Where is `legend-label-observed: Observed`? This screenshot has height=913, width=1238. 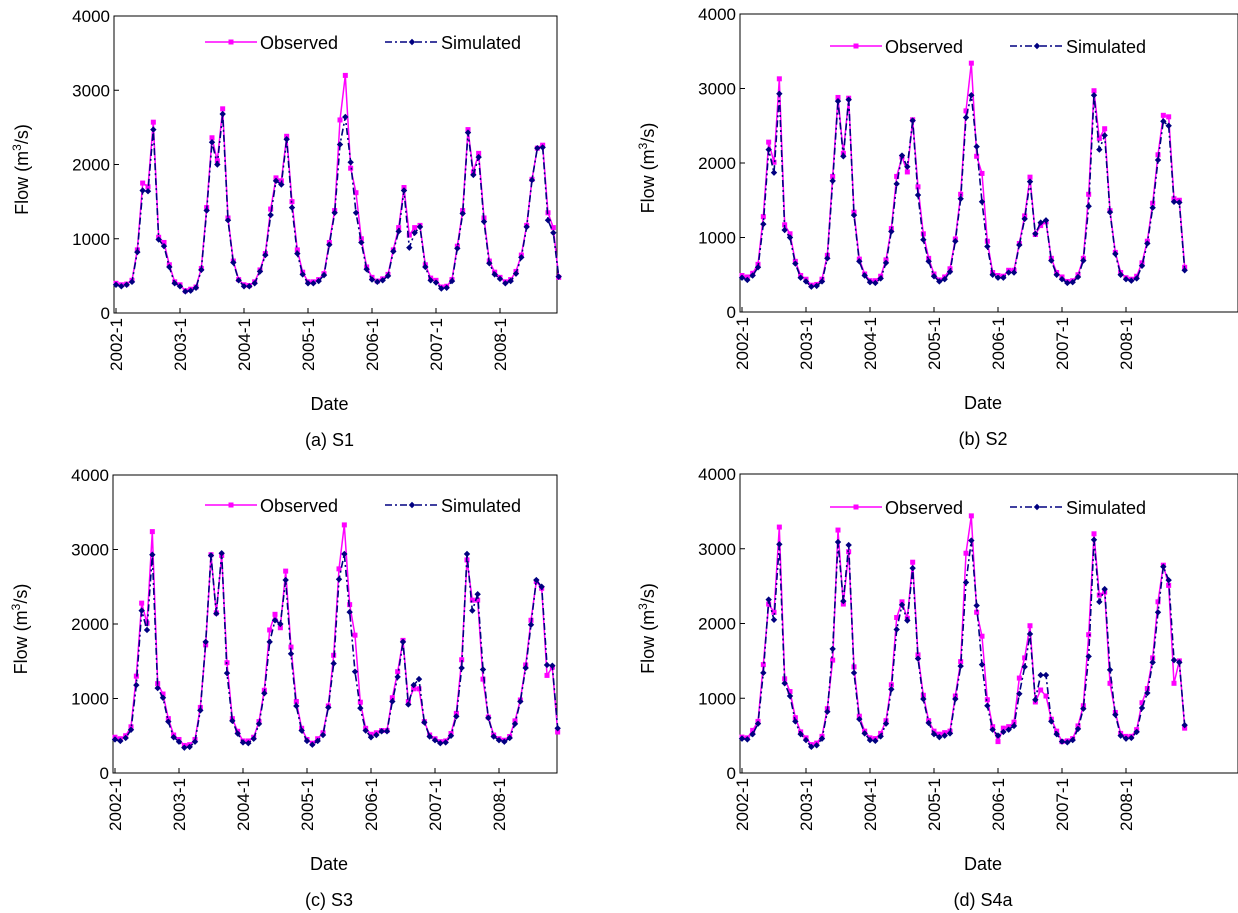 legend-label-observed: Observed is located at coordinates (924, 508).